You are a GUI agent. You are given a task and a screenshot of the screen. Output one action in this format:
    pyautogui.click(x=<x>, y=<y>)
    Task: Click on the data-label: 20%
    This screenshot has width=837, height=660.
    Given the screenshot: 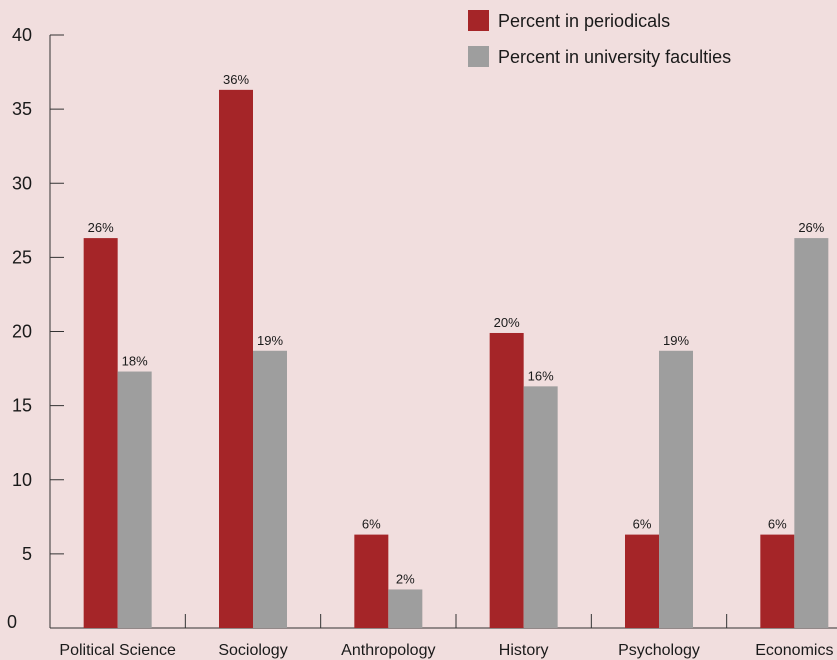 What is the action you would take?
    pyautogui.click(x=507, y=322)
    